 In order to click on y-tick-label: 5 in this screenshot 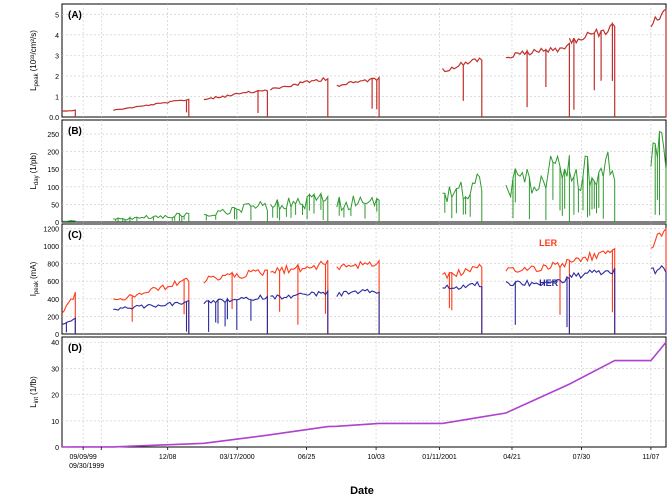, I will do `click(57, 15)`.